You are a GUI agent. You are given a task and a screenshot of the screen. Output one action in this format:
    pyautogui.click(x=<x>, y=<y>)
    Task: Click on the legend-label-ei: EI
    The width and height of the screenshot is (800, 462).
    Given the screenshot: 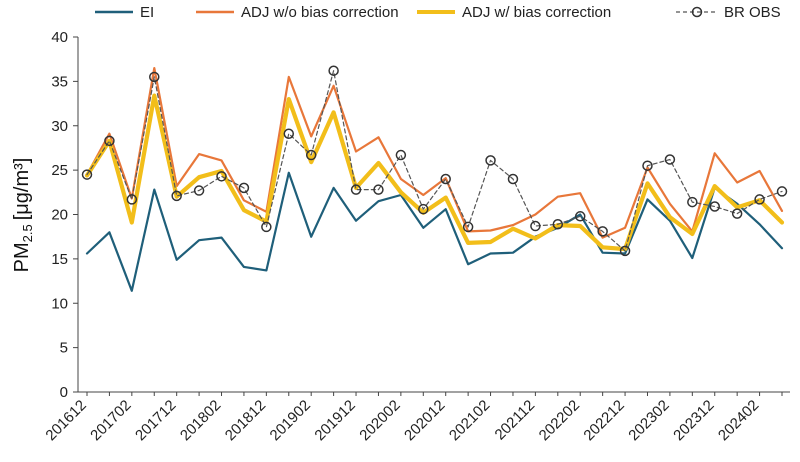 What is the action you would take?
    pyautogui.click(x=147, y=12)
    